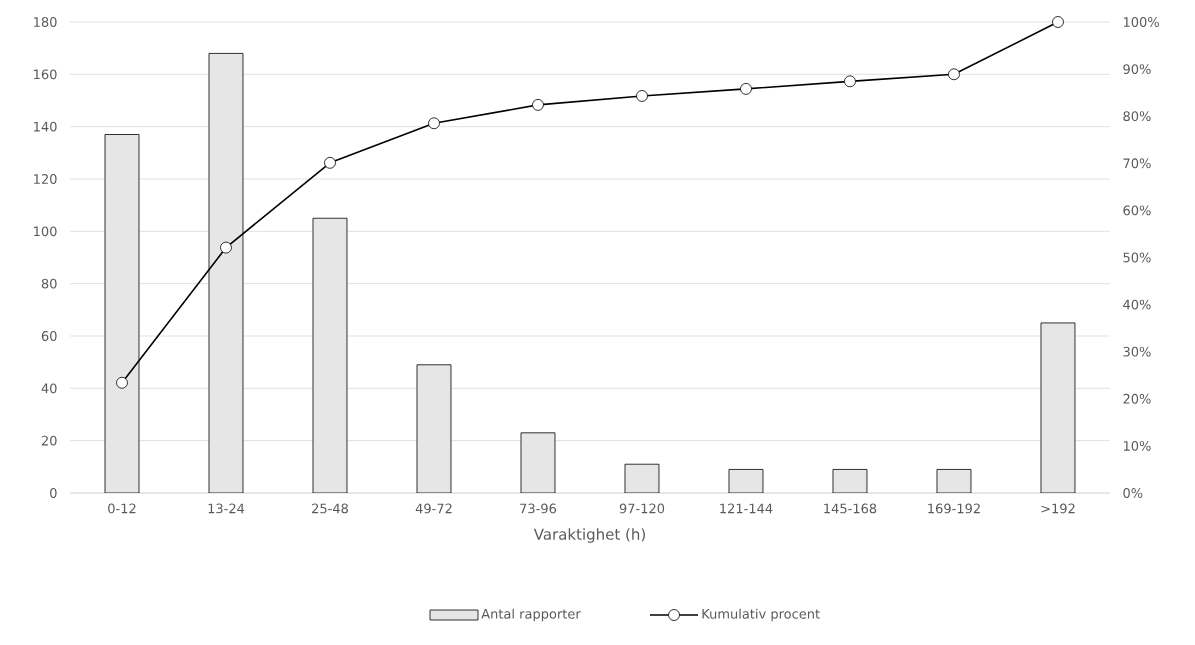 The height and width of the screenshot is (645, 1195). What do you see at coordinates (330, 508) in the screenshot?
I see `x-tick-label: 25-48` at bounding box center [330, 508].